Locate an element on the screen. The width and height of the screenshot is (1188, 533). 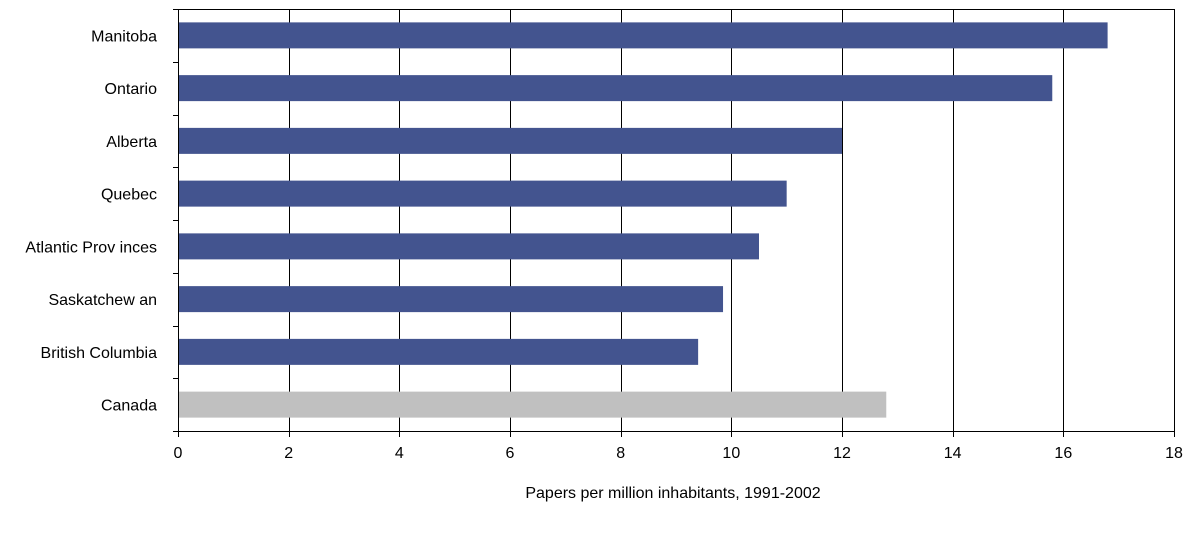
category-label: Quebec is located at coordinates (129, 195).